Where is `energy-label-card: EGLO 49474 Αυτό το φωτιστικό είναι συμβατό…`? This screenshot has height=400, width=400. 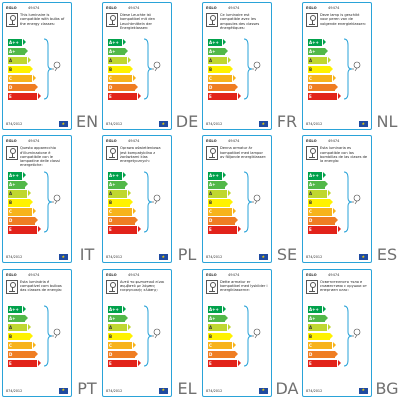
energy-label-card: EGLO 49474 Αυτό το φωτιστικό είναι συμβατό… is located at coordinates (137, 332).